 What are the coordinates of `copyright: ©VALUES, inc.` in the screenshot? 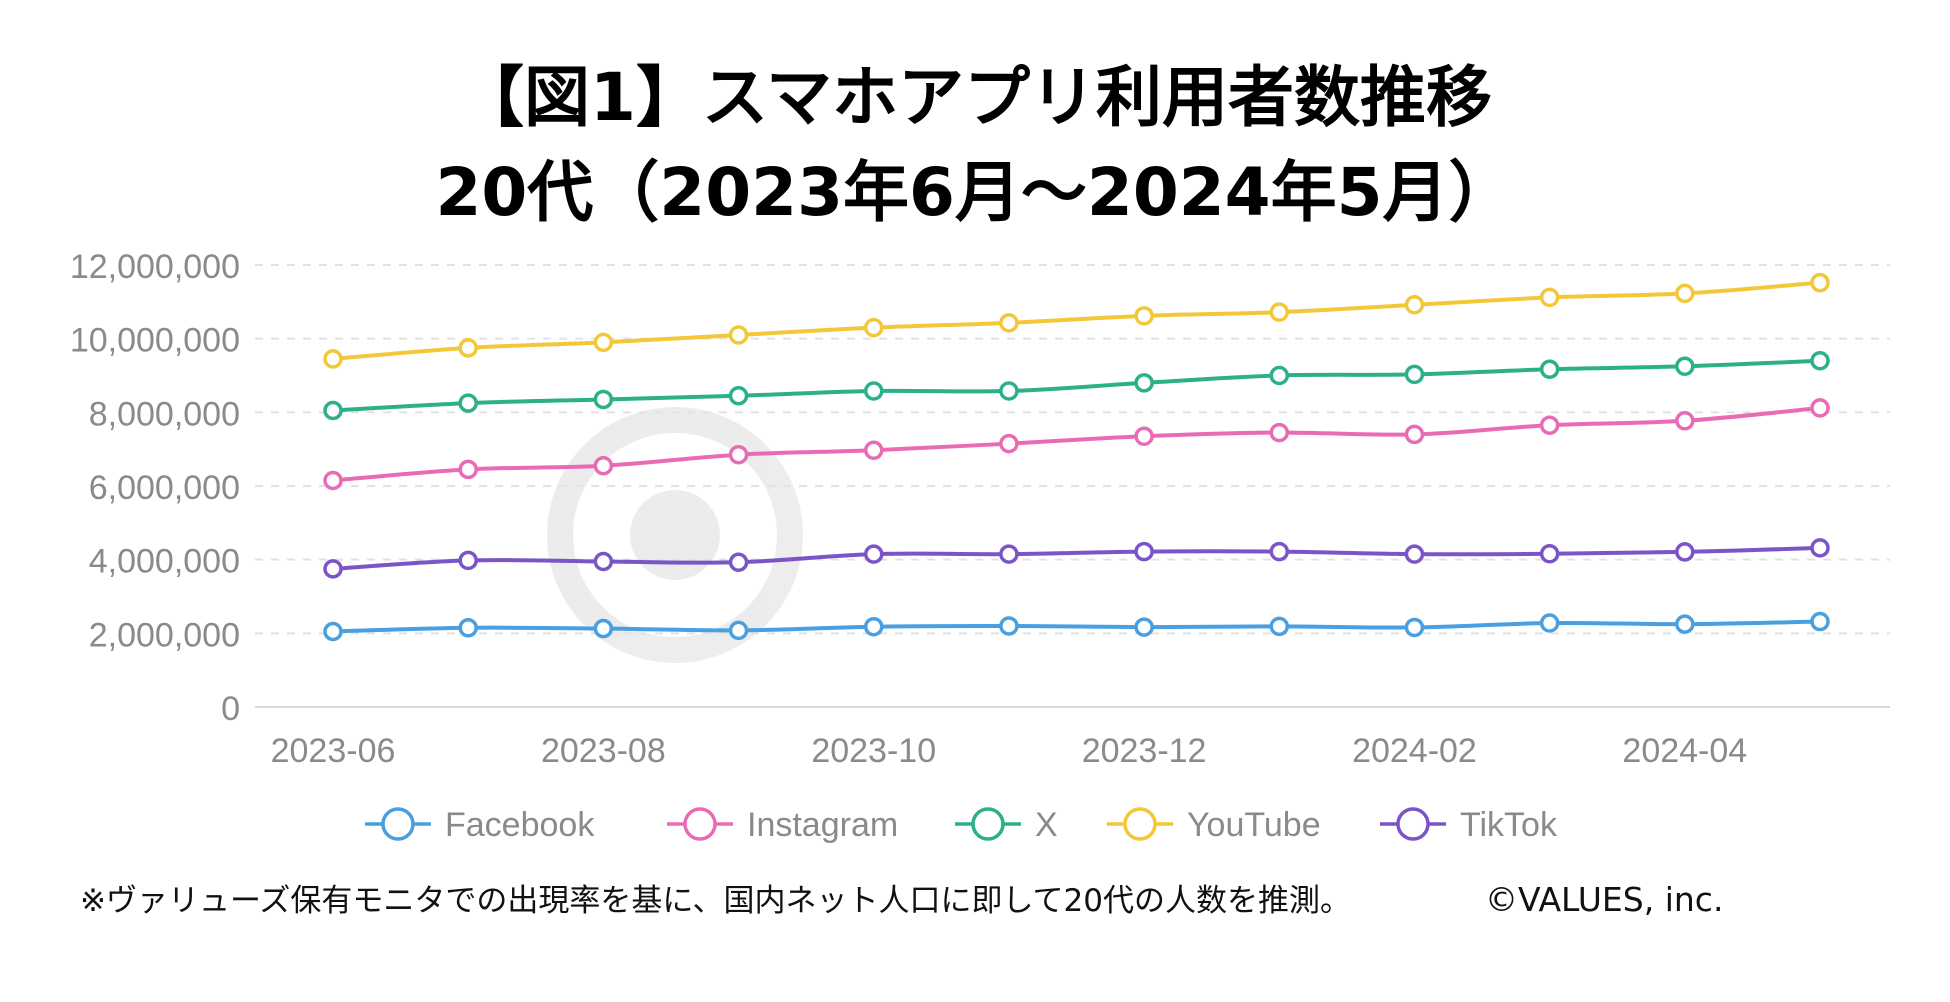 It's located at (1604, 899).